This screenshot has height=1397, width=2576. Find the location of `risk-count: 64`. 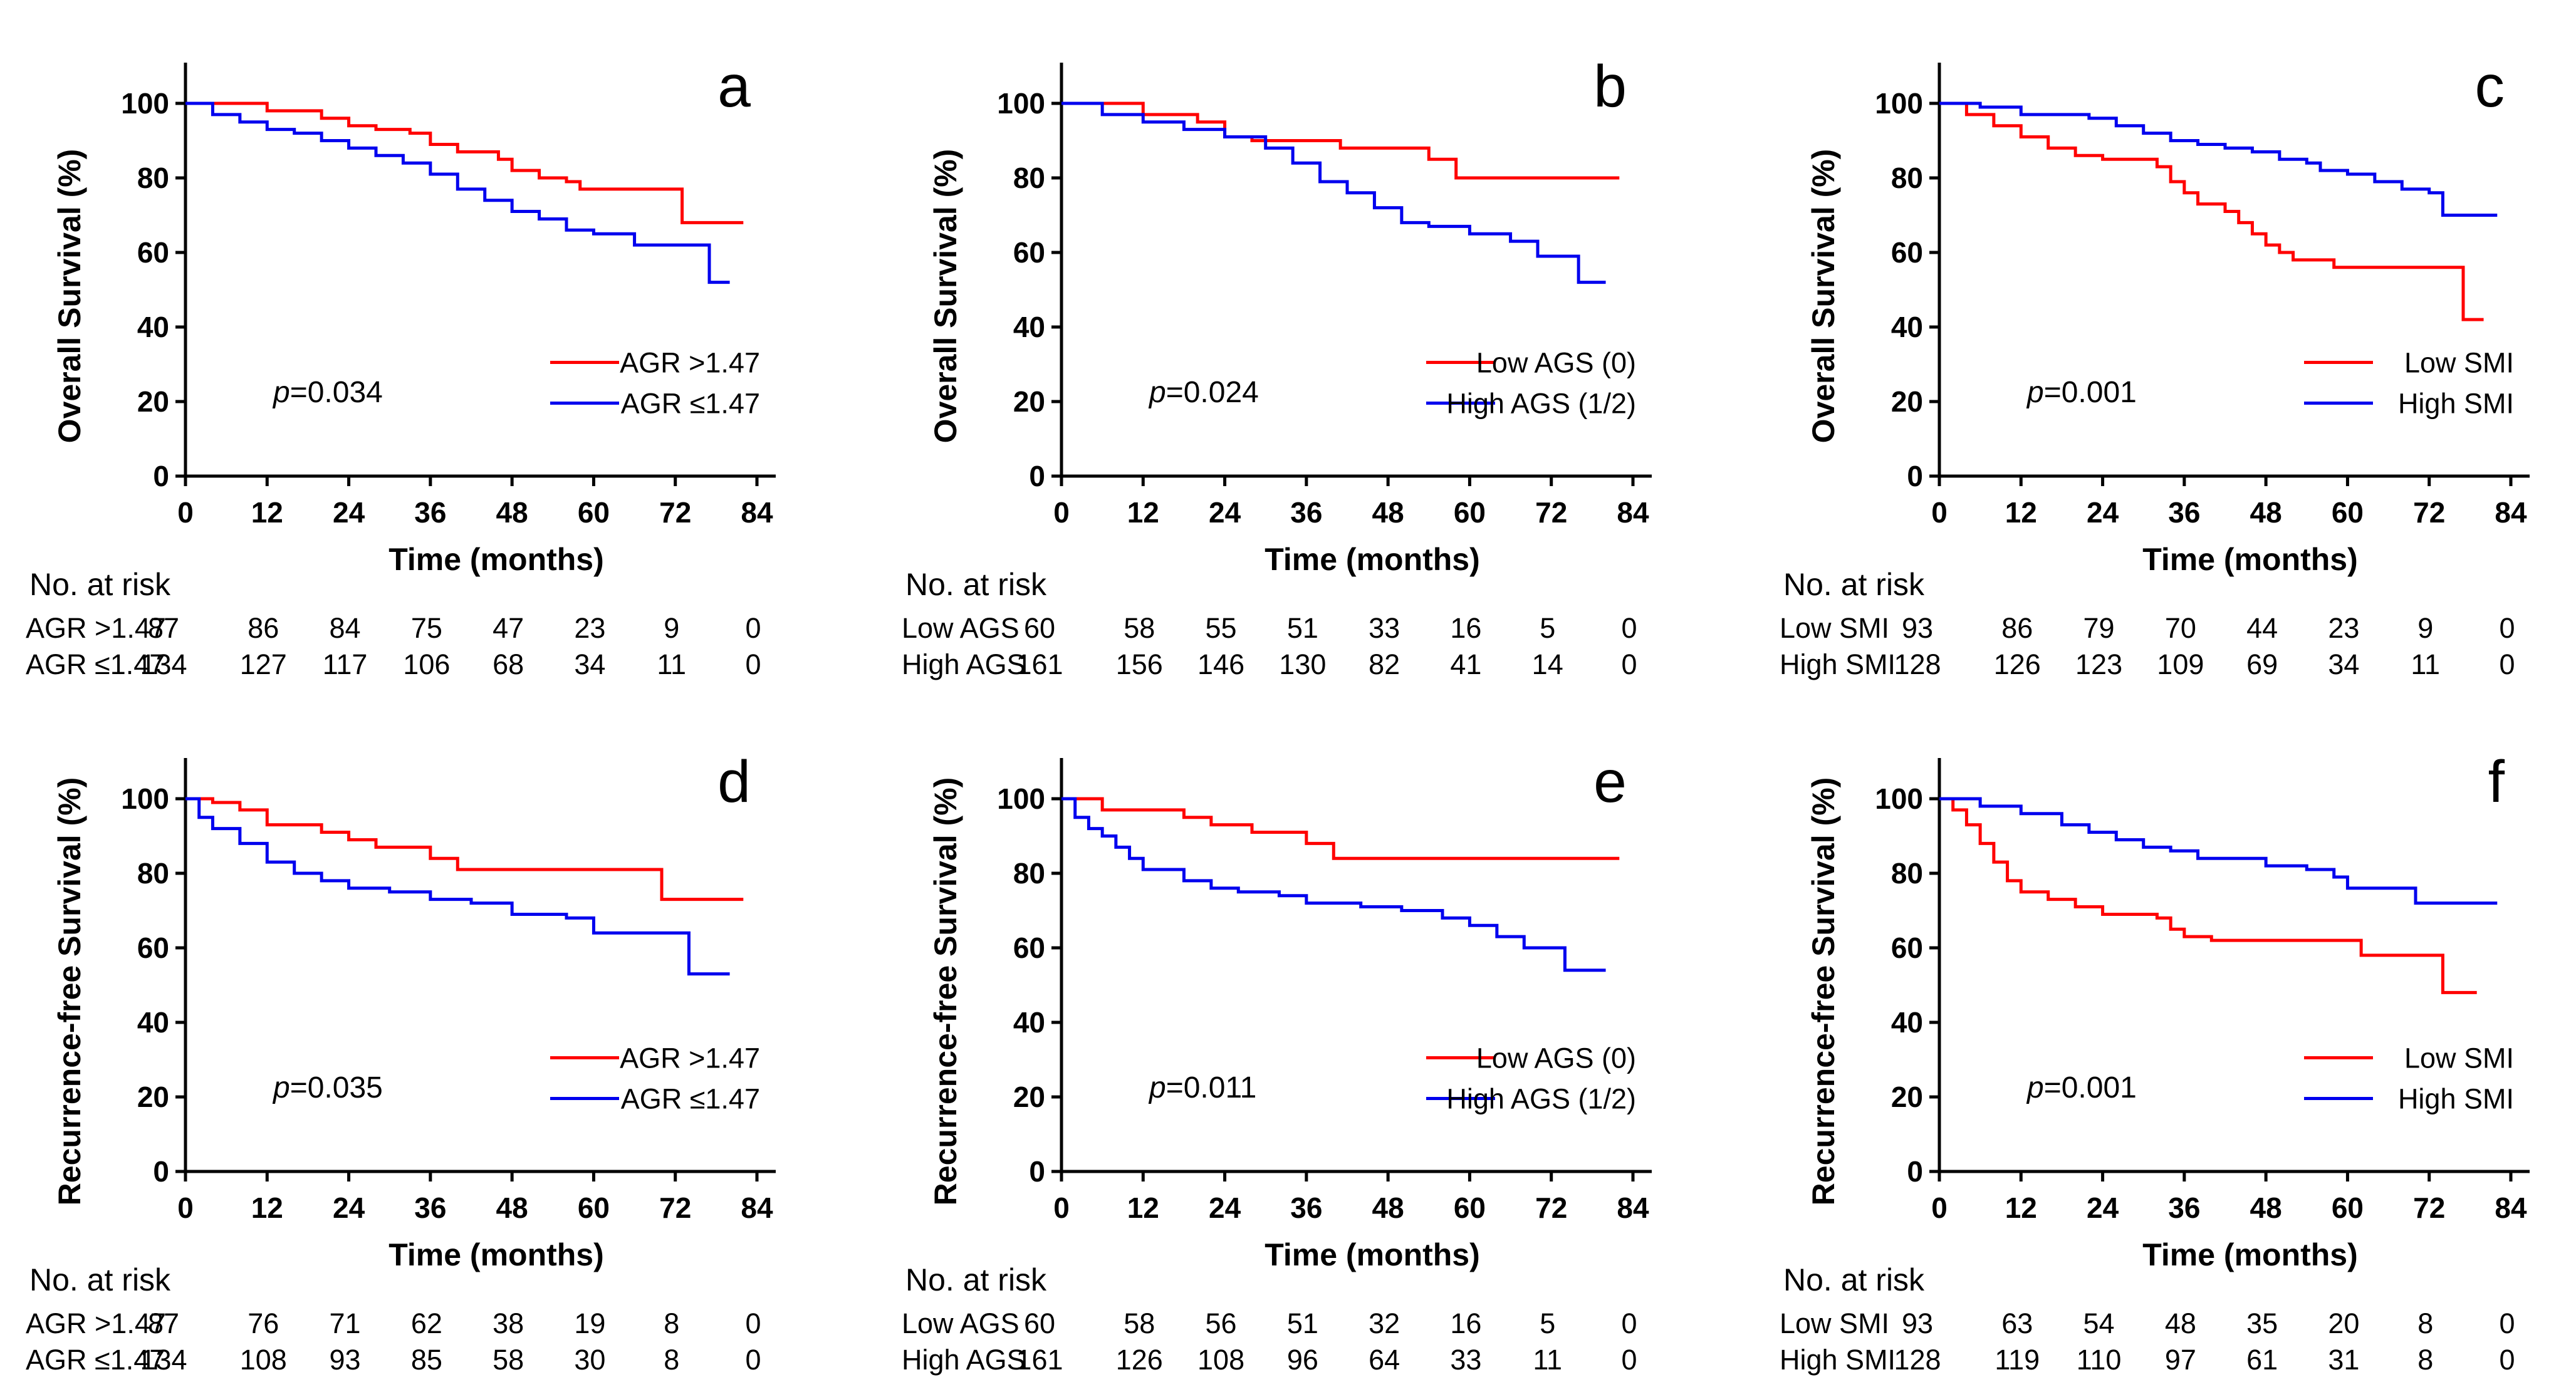

risk-count: 64 is located at coordinates (1384, 1360).